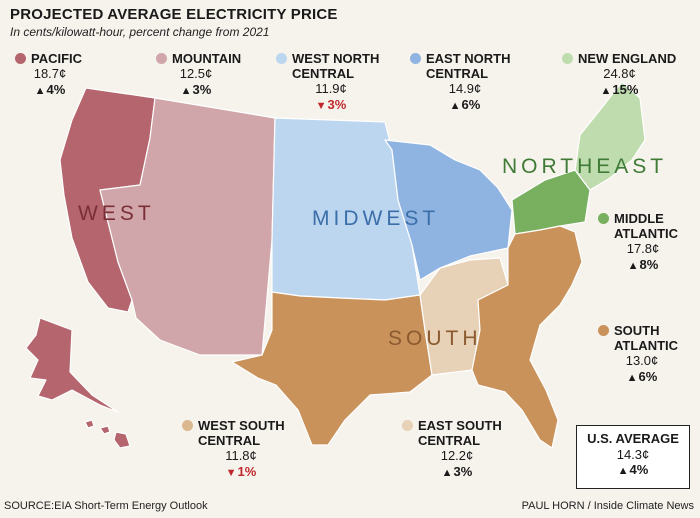 The image size is (700, 518). I want to click on us-average-box: U.S. AVERAGE 14.3¢ ▲4%, so click(633, 457).